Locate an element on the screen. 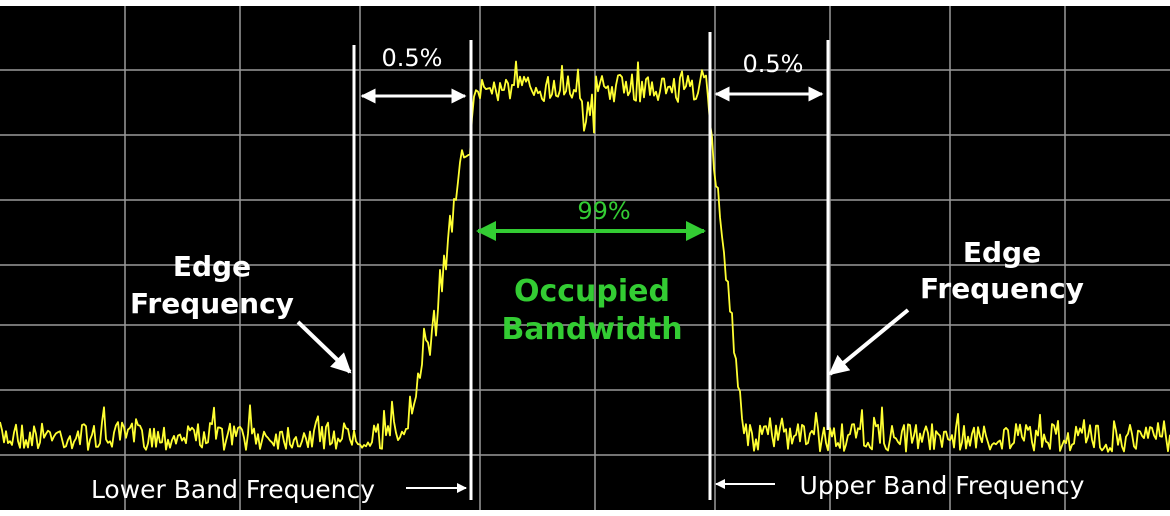 The height and width of the screenshot is (516, 1170). upper-band-label: Upper Band Frequency is located at coordinates (942, 485).